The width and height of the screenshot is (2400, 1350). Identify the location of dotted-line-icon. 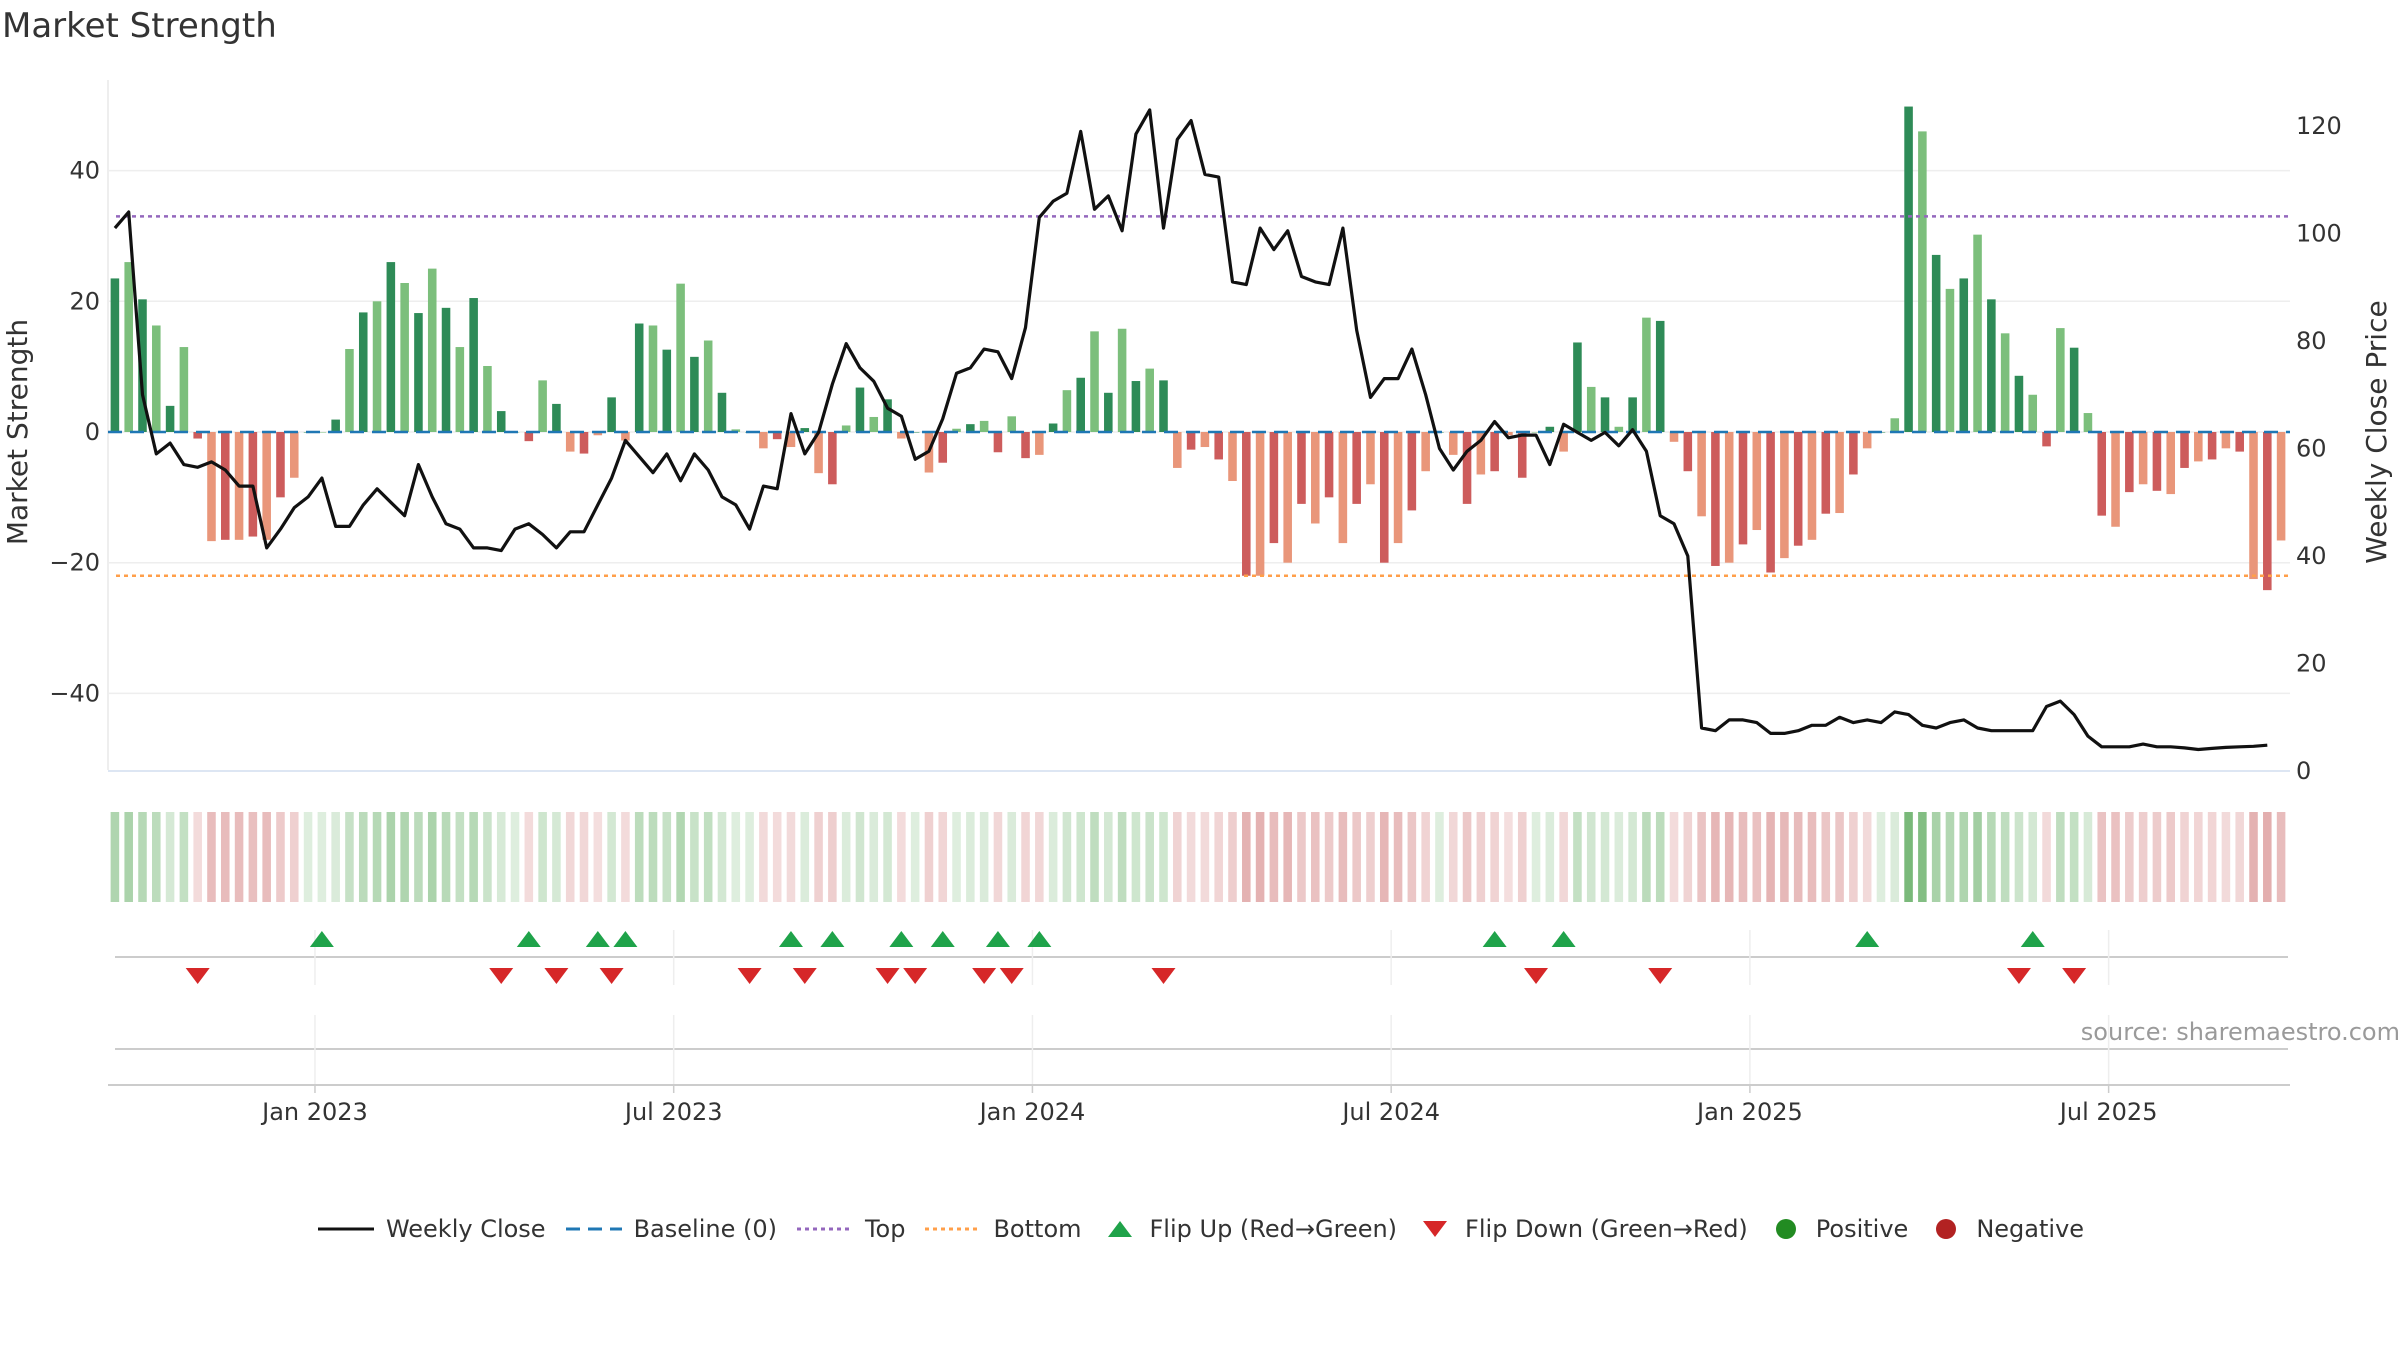
(953, 1229).